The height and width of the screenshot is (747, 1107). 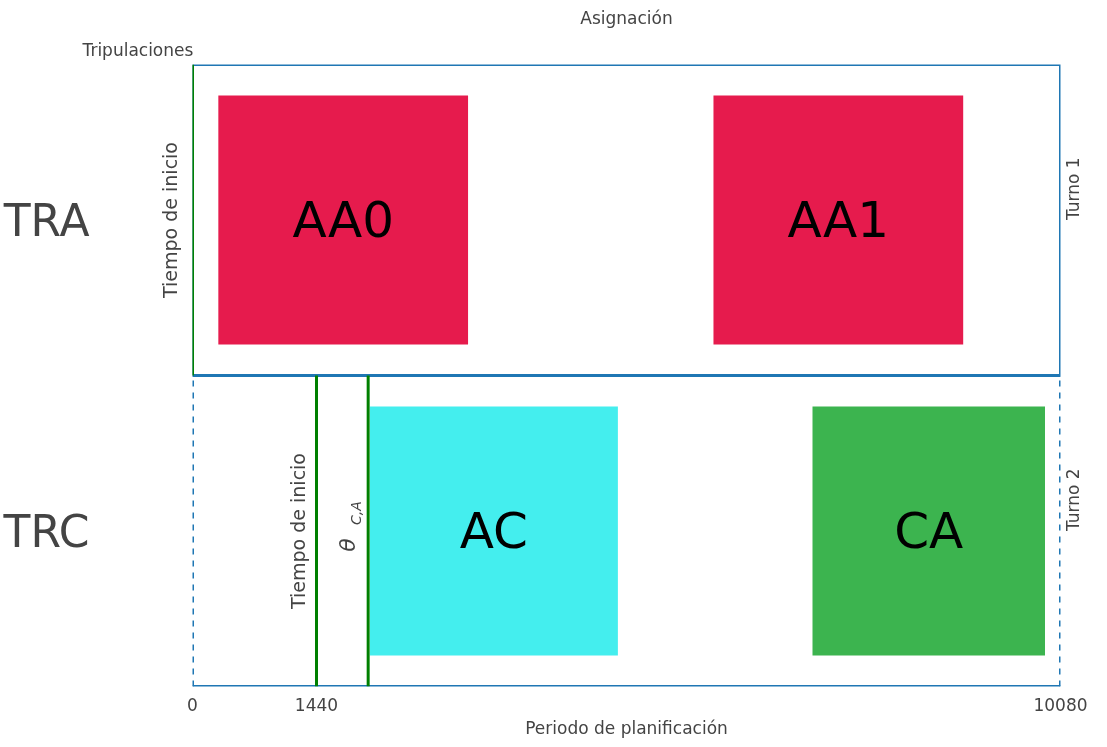 What do you see at coordinates (46, 220) in the screenshot?
I see `y-tick-label: TRA` at bounding box center [46, 220].